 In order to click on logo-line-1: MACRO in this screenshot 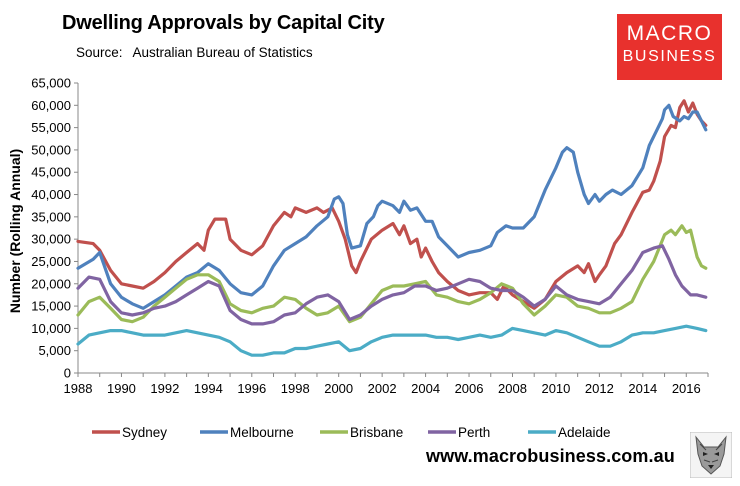, I will do `click(669, 33)`.